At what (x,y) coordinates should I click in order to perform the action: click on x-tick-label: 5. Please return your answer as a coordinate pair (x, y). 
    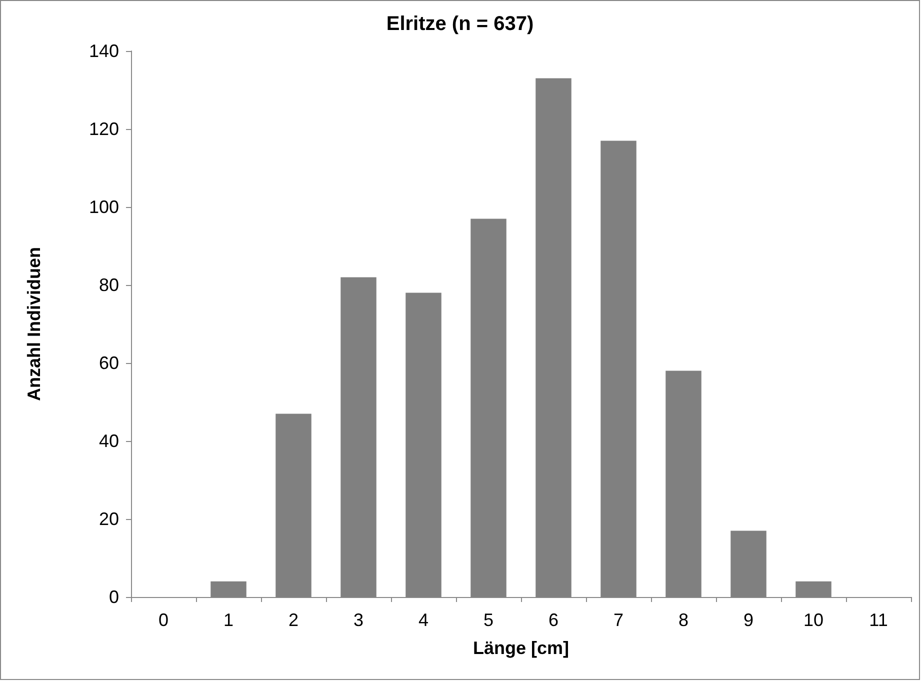
    Looking at the image, I should click on (488, 620).